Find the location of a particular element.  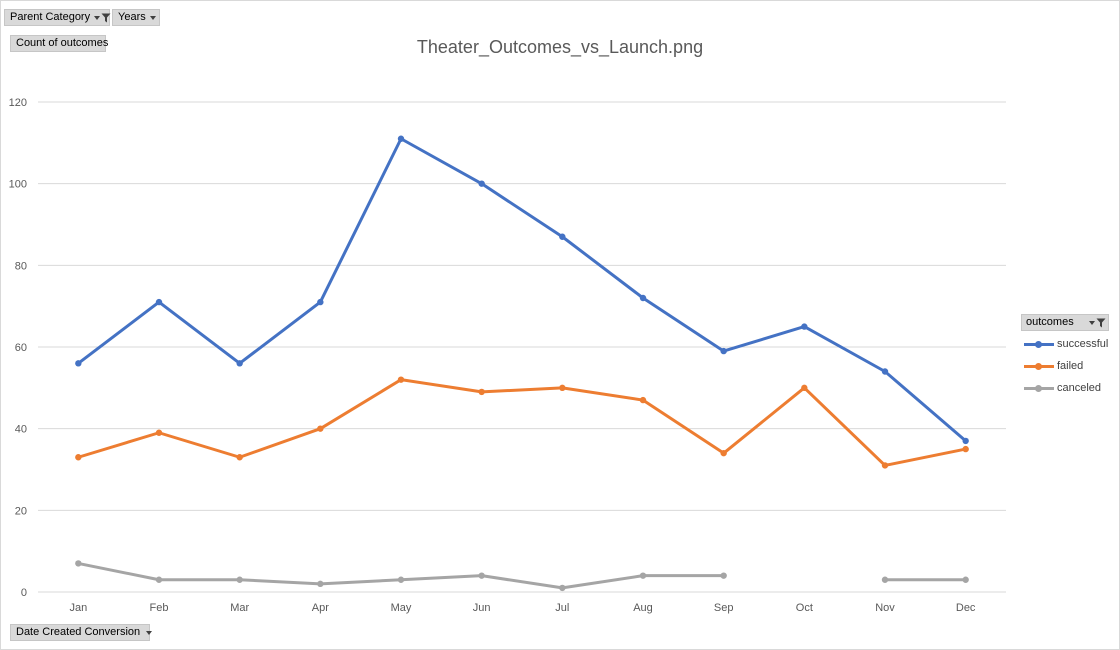

parent-category-label: Parent Category is located at coordinates (50, 17).